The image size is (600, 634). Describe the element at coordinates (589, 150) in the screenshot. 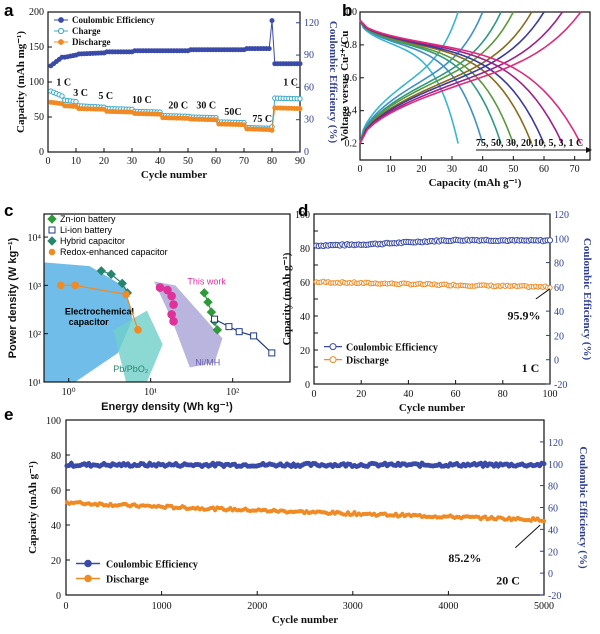

I see `rate-arrow-head` at that location.